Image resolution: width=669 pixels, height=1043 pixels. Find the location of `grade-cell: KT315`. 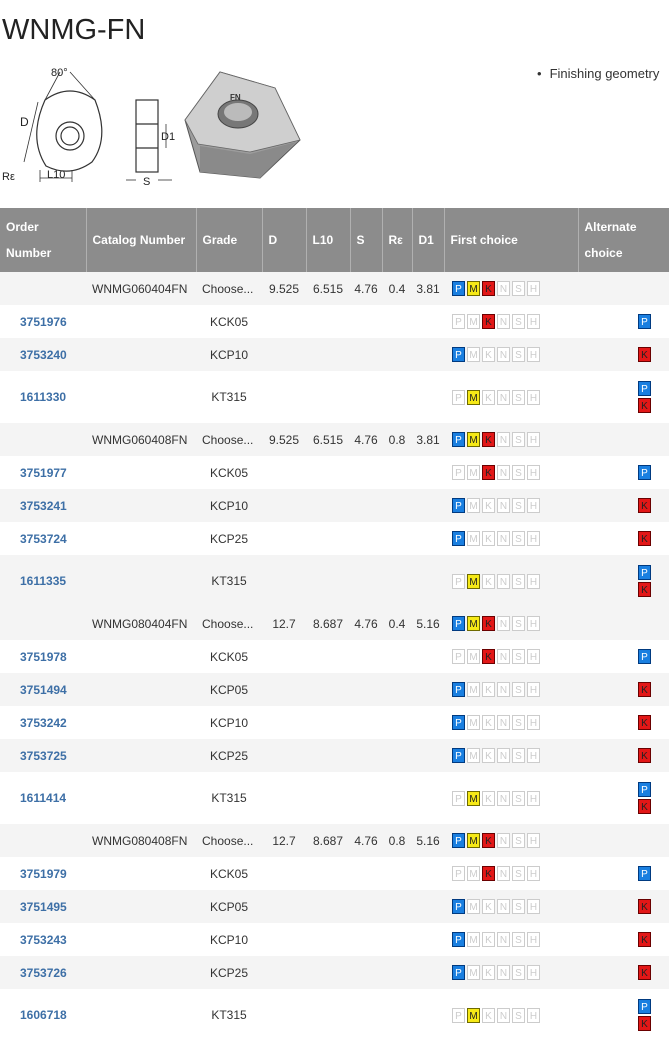

grade-cell: KT315 is located at coordinates (229, 798).